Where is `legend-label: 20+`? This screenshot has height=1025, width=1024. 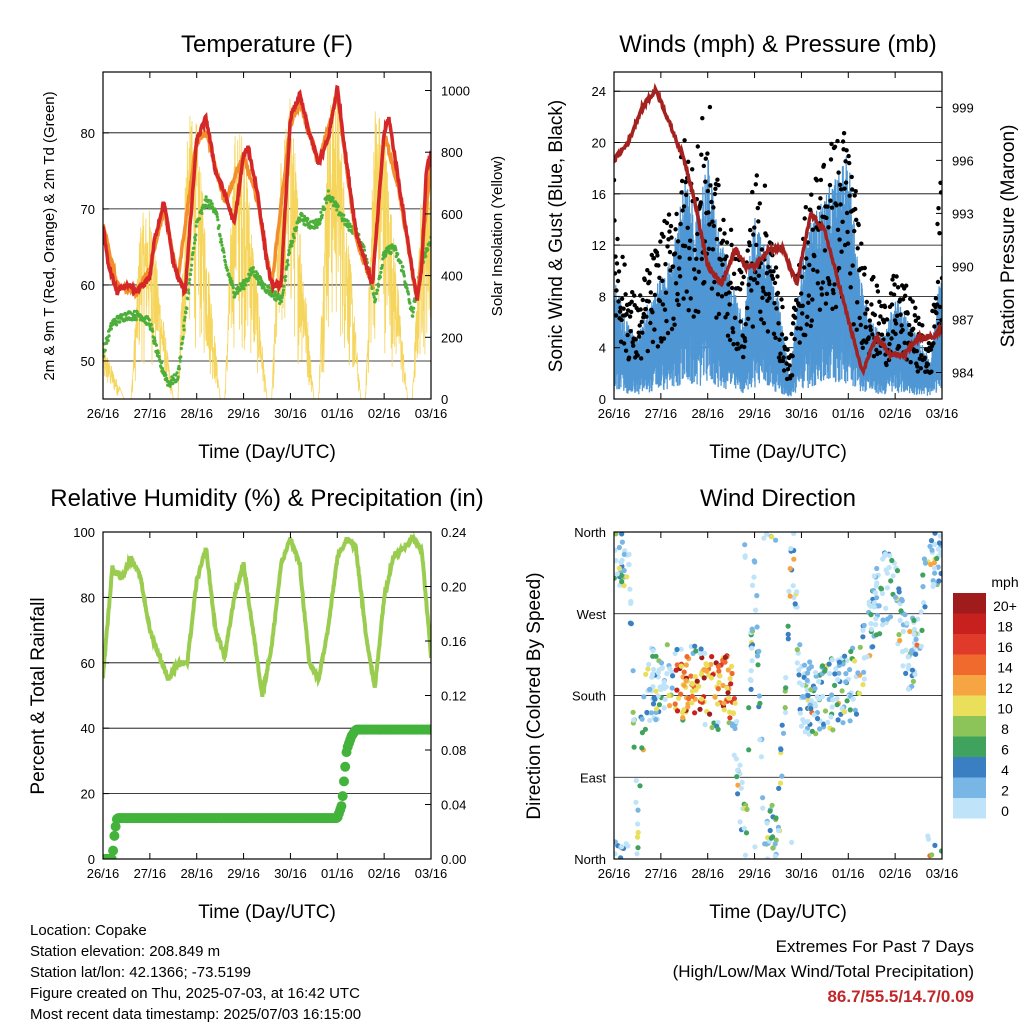 legend-label: 20+ is located at coordinates (1005, 606).